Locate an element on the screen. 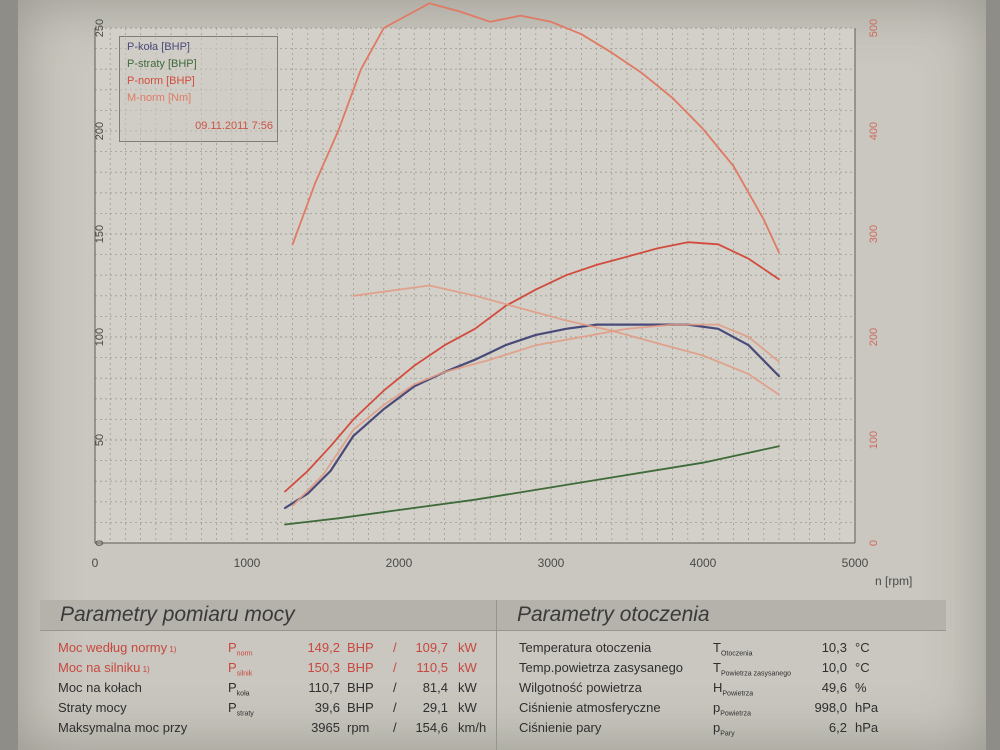 The height and width of the screenshot is (750, 1000). param-symbol-sub: Powietrza is located at coordinates (738, 694).